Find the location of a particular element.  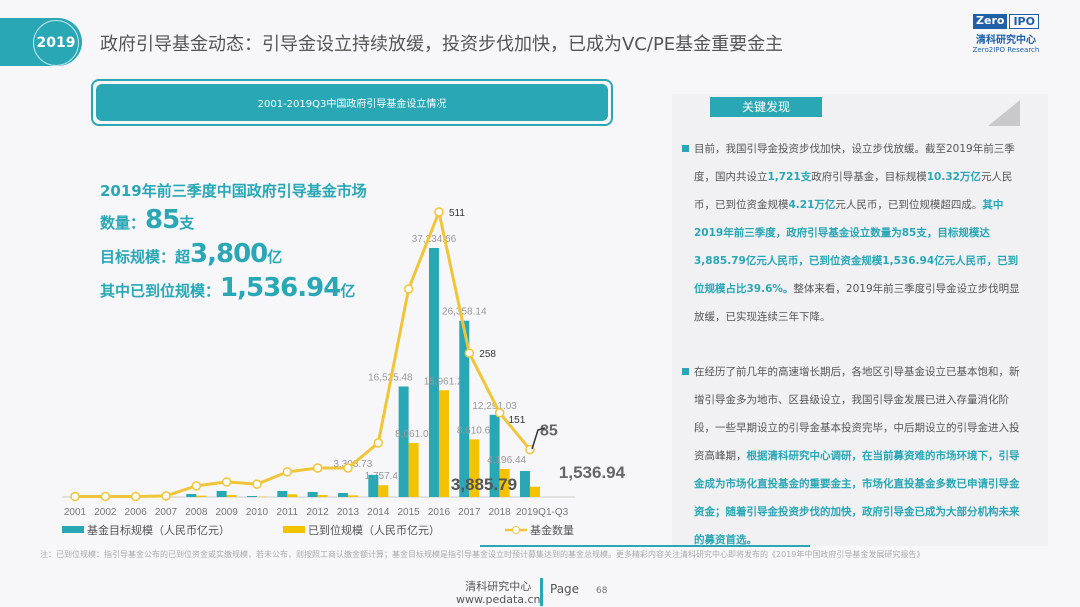

data-label-count: 511 is located at coordinates (457, 213).